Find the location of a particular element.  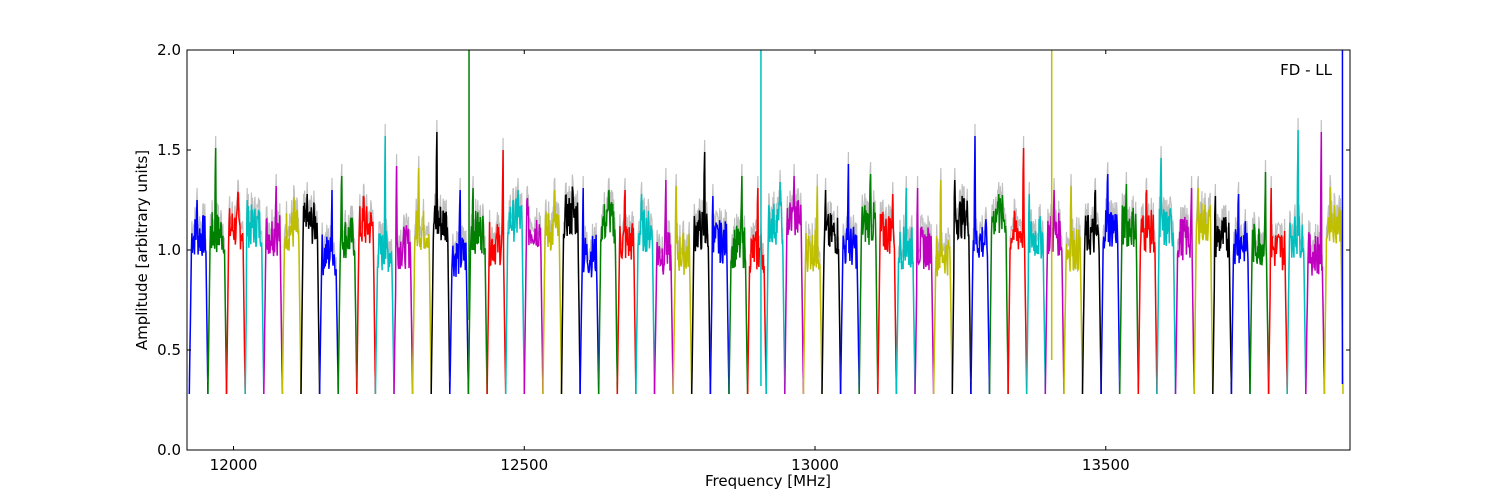

chart-annotation: FD - LL is located at coordinates (1306, 70).